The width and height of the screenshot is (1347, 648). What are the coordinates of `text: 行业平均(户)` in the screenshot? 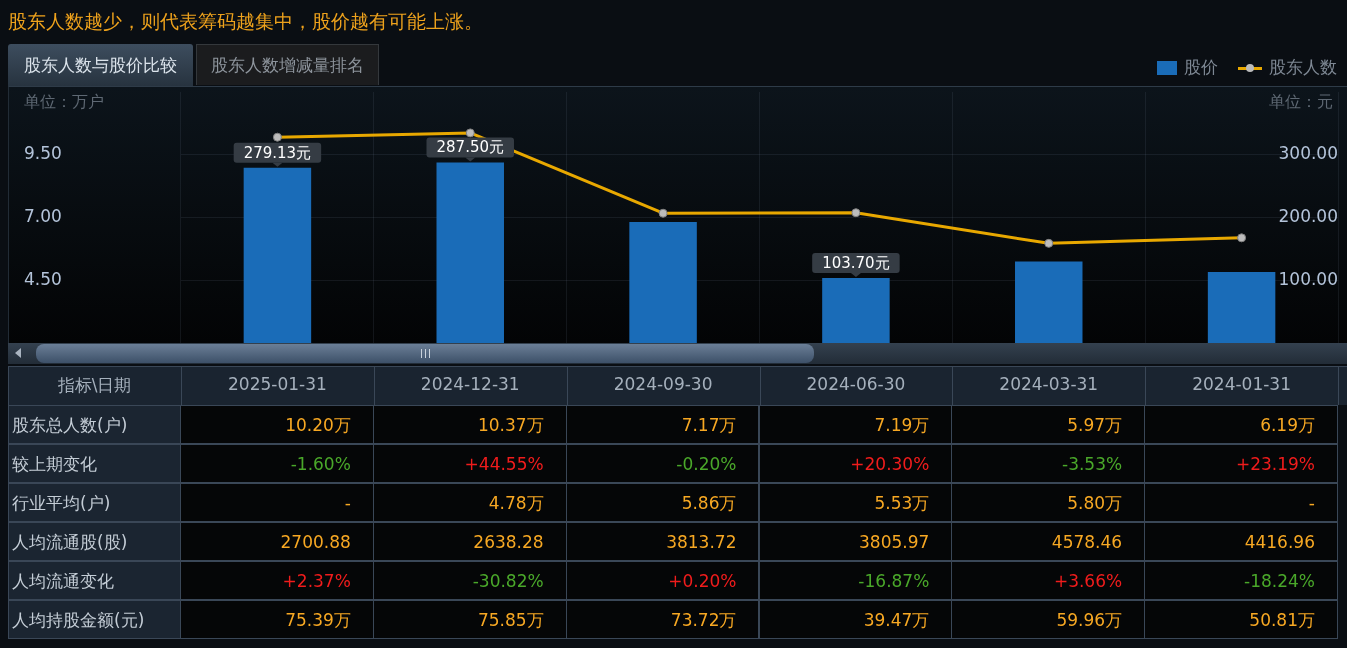 It's located at (94, 502).